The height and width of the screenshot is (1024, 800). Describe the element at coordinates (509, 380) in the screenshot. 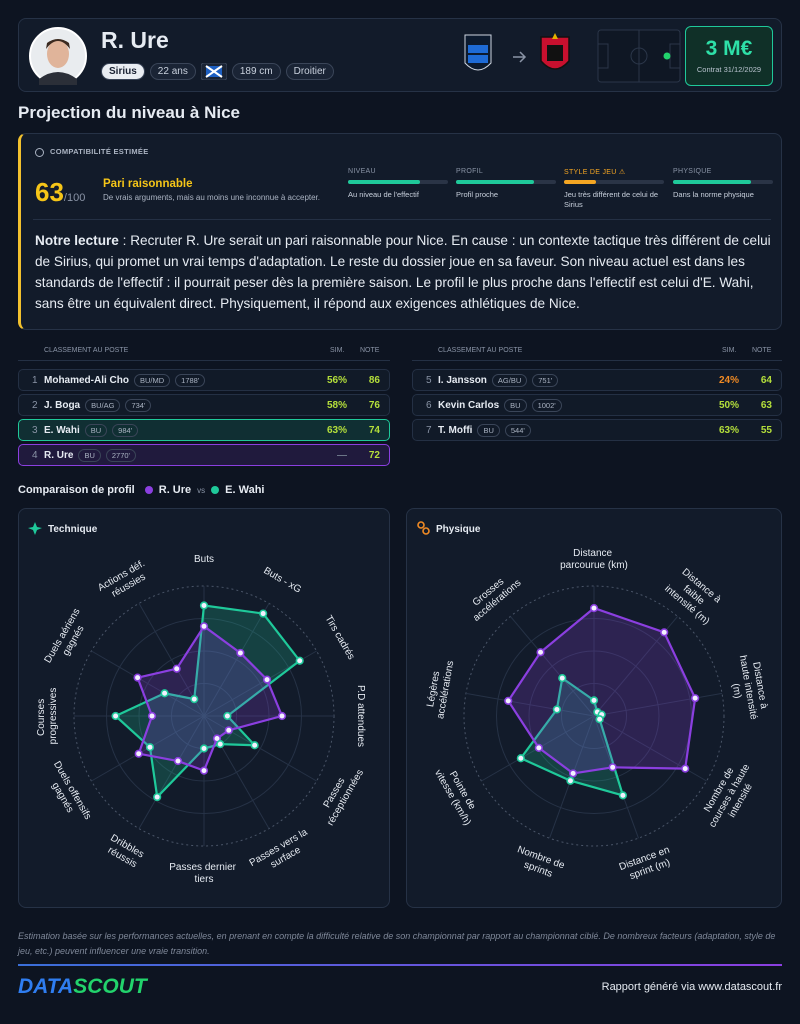

I see `player-tag: AG/BU` at that location.